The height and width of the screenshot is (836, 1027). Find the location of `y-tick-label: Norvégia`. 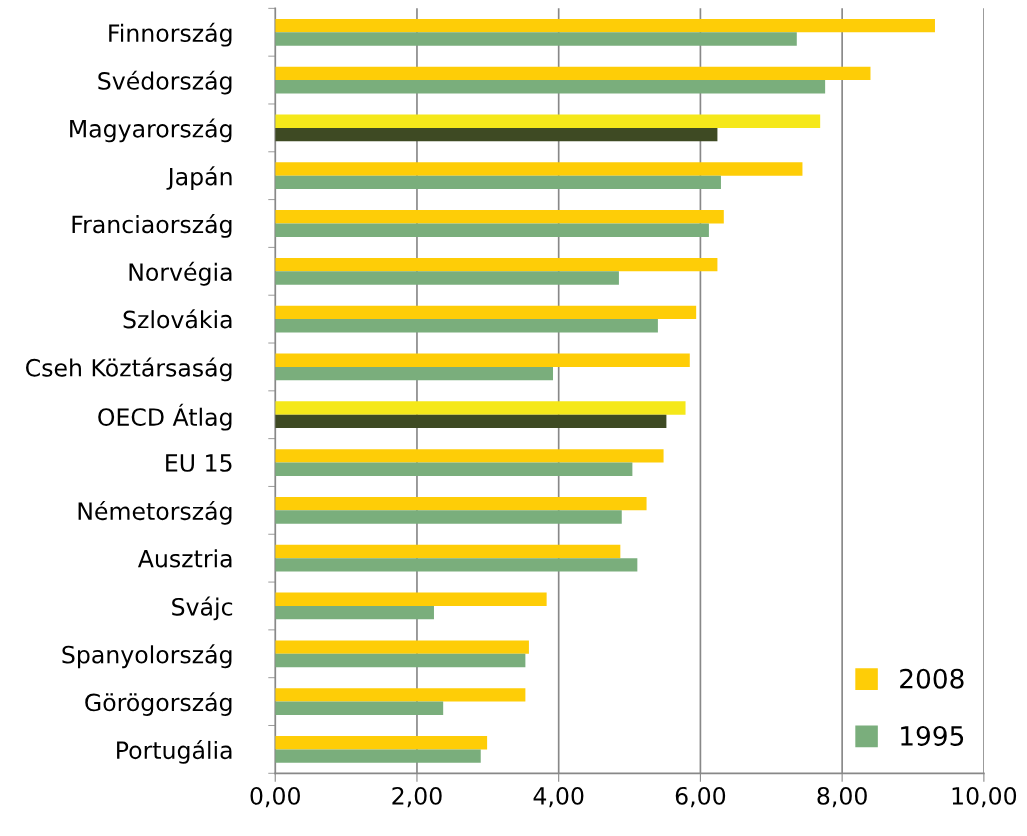

y-tick-label: Norvégia is located at coordinates (180, 273).